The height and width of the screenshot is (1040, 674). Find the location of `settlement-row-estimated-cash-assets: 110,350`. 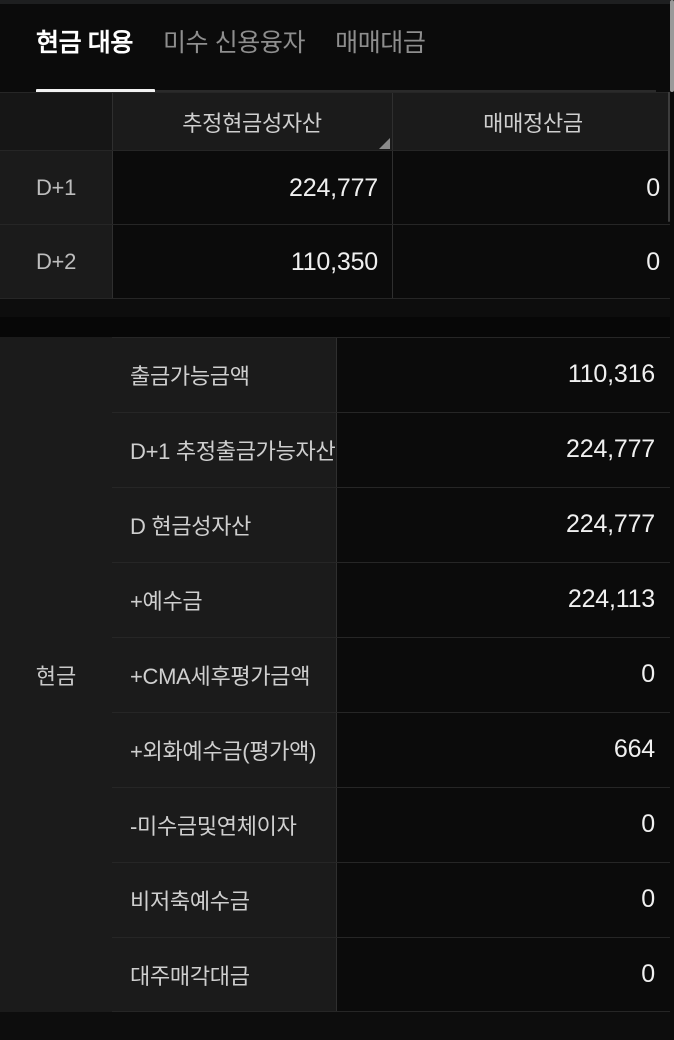

settlement-row-estimated-cash-assets: 110,350 is located at coordinates (252, 262).